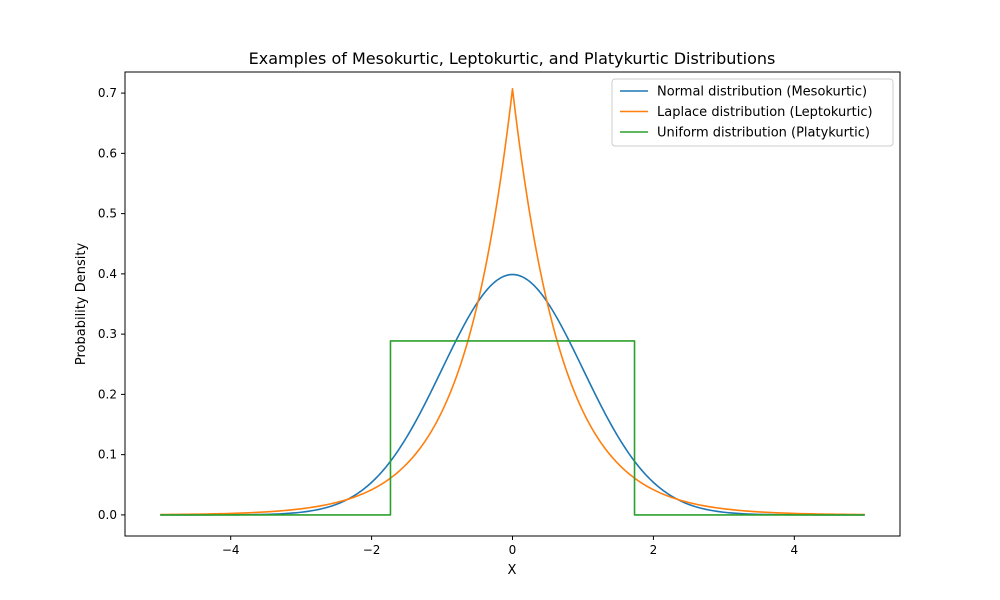 This screenshot has width=1000, height=600. What do you see at coordinates (513, 550) in the screenshot?
I see `x-tick-label: 0` at bounding box center [513, 550].